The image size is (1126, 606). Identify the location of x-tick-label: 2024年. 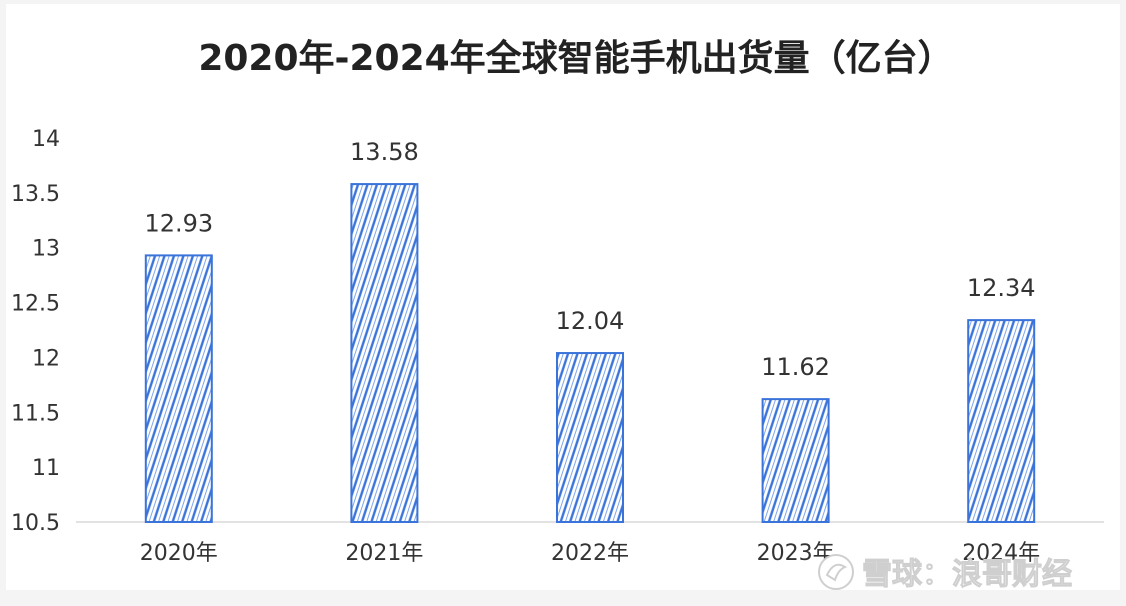
(1001, 553).